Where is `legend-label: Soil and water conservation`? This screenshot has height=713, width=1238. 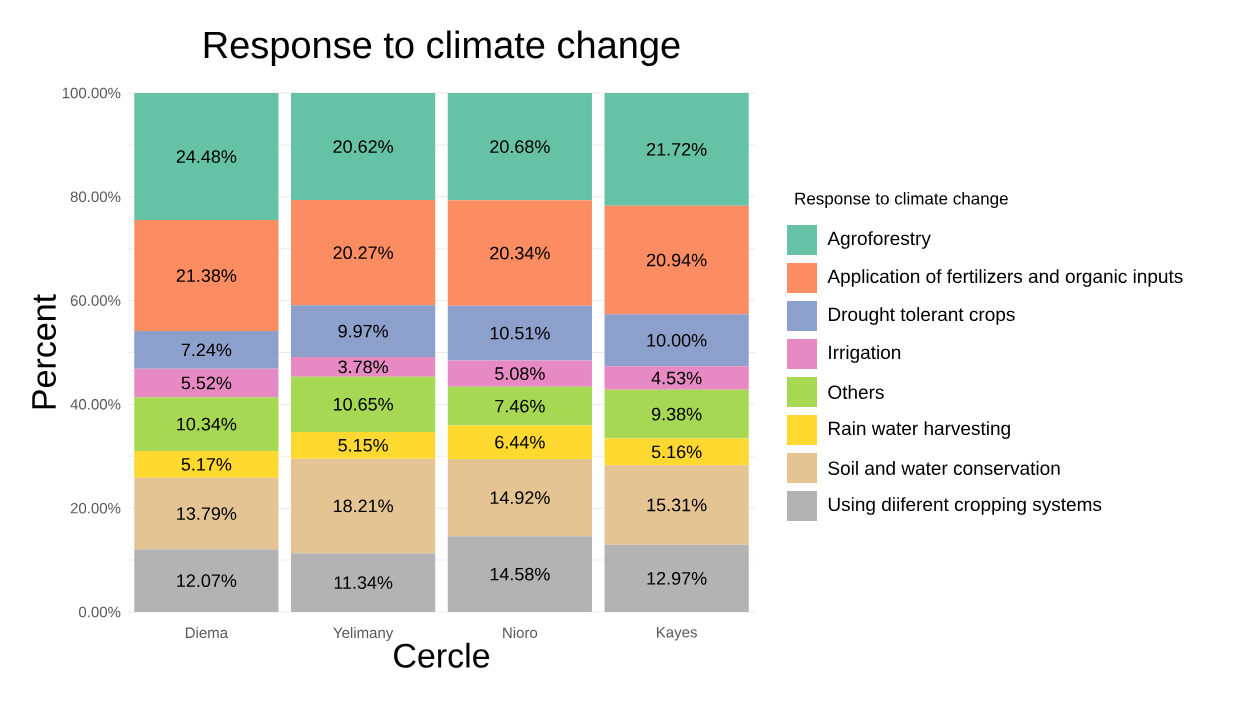 legend-label: Soil and water conservation is located at coordinates (944, 468).